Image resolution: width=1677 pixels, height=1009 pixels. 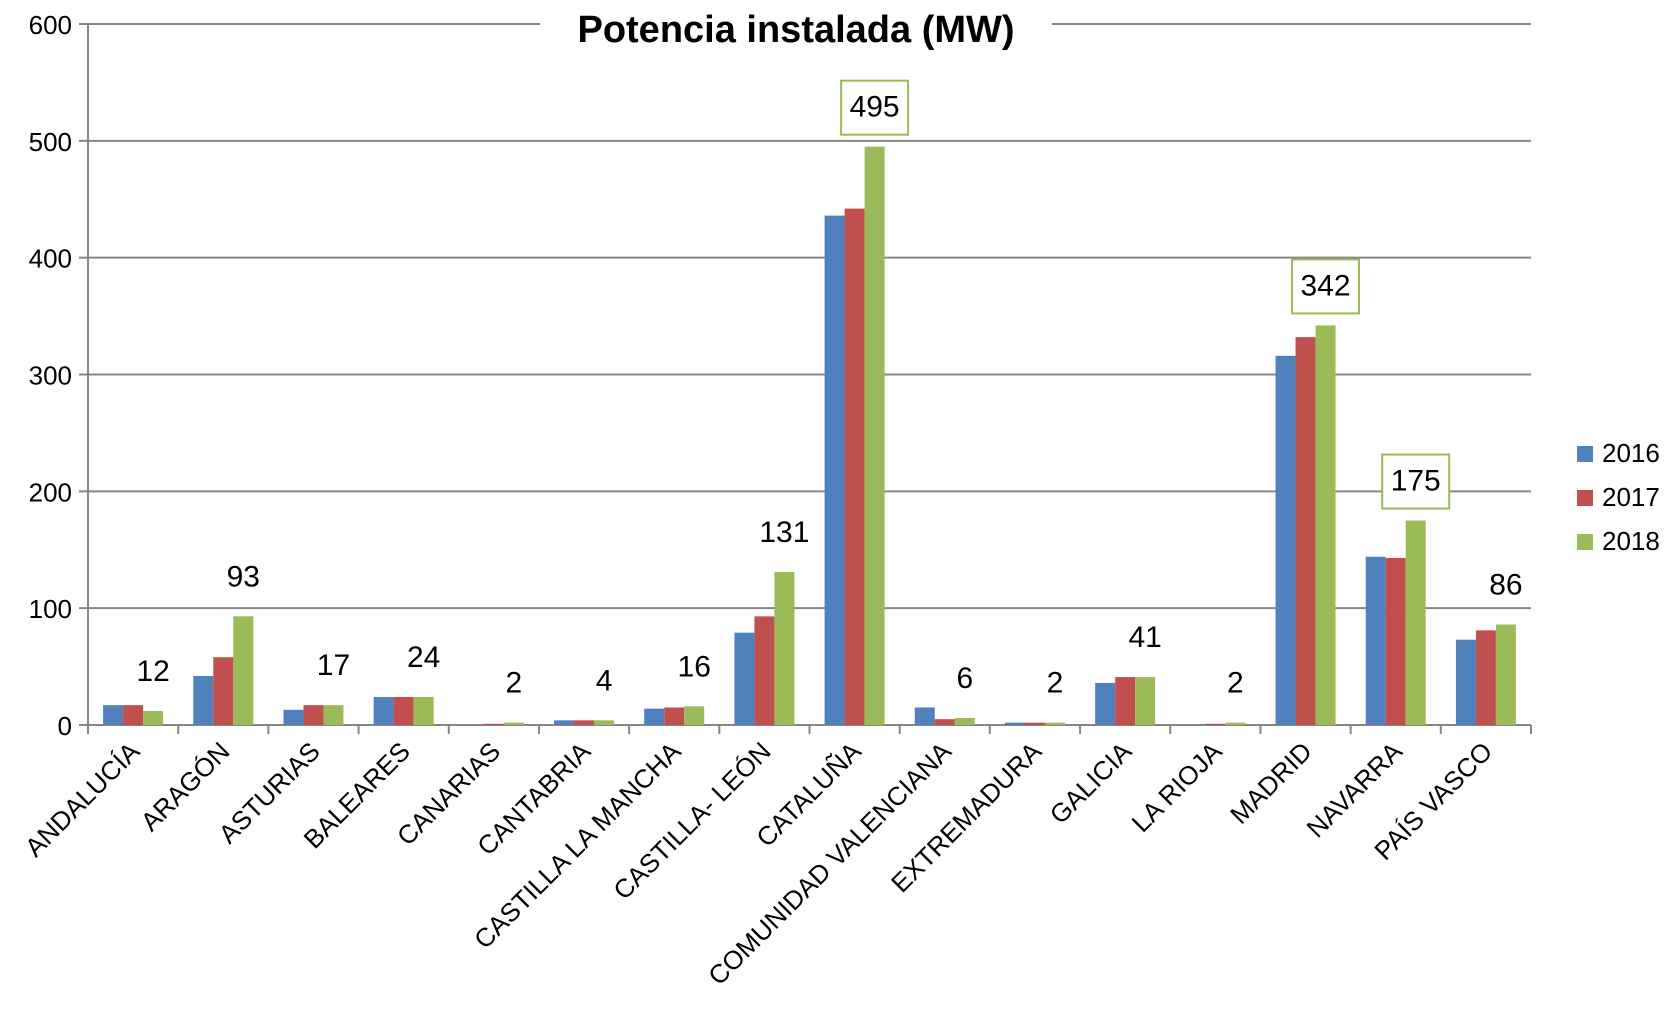 I want to click on data-label: 17, so click(x=333, y=665).